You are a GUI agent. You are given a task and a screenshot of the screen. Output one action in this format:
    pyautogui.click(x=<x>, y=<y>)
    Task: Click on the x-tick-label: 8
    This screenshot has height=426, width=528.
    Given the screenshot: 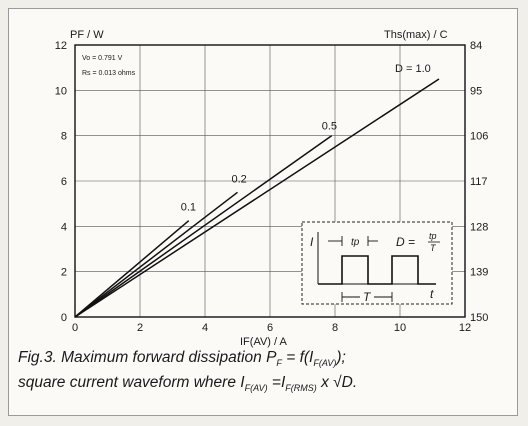 What is the action you would take?
    pyautogui.click(x=335, y=328)
    